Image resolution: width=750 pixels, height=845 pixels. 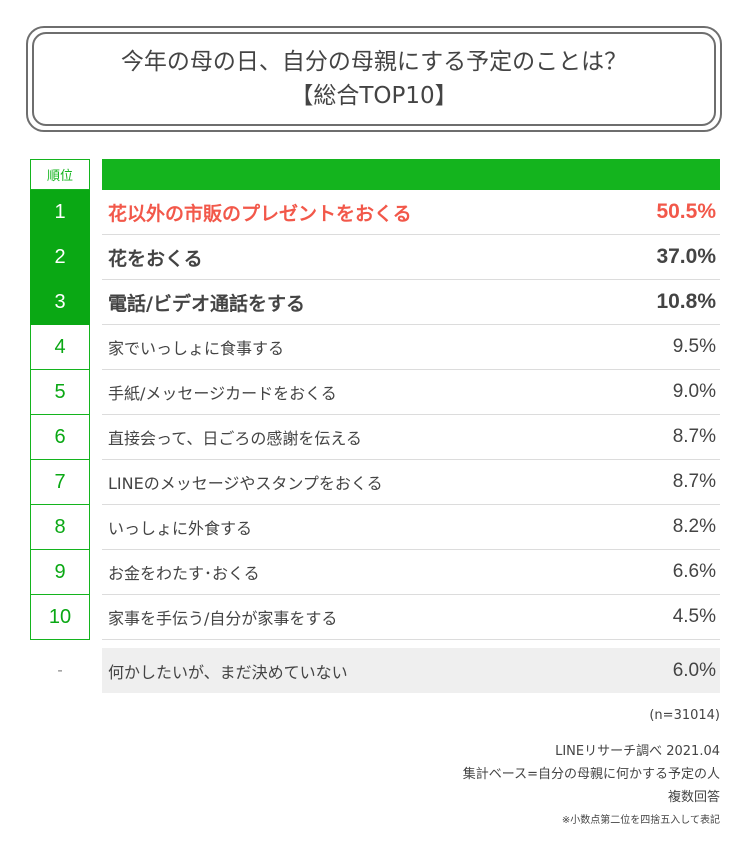 I want to click on rank-cell: 3, so click(x=60, y=302).